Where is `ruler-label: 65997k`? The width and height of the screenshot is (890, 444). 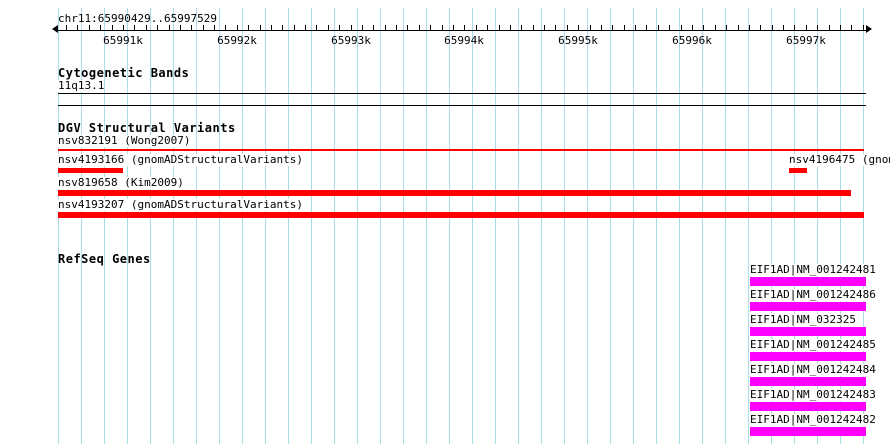
ruler-label: 65997k is located at coordinates (806, 40).